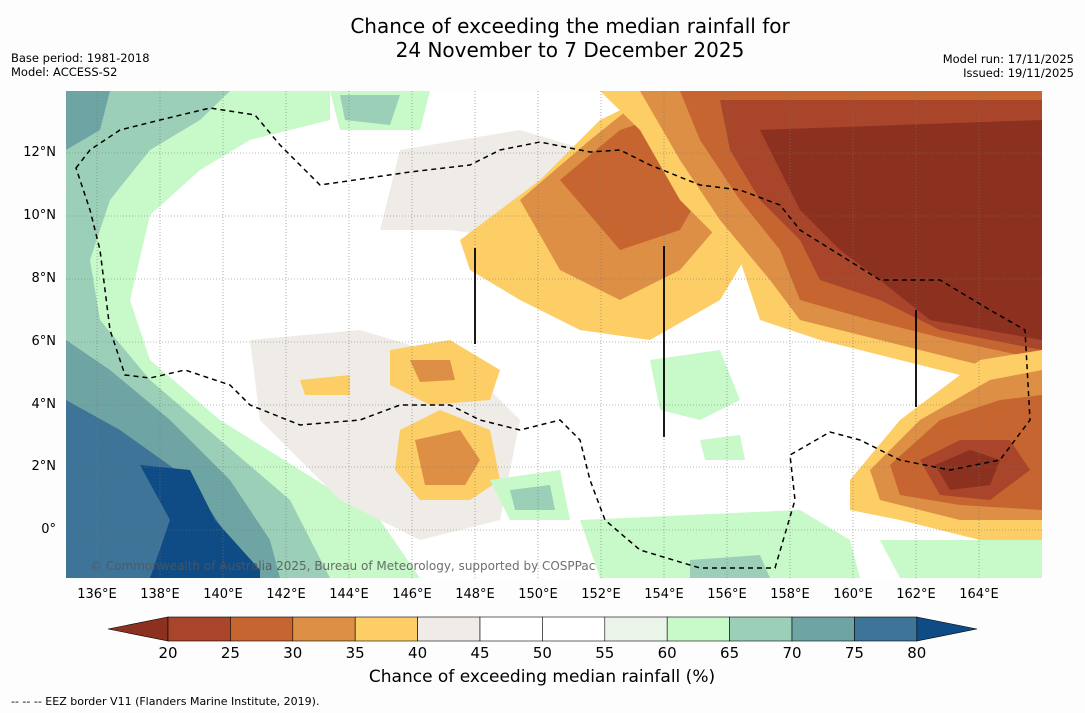 The width and height of the screenshot is (1085, 713). I want to click on colorbar-label: 25, so click(230, 653).